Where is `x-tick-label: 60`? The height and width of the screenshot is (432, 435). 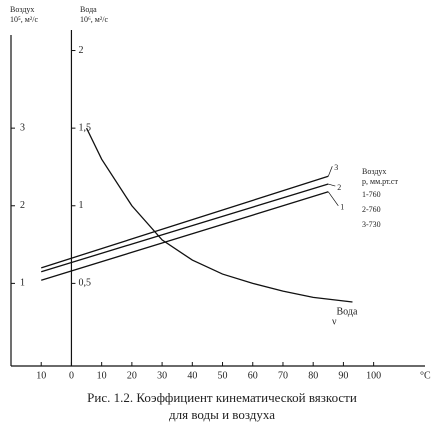 x-tick-label: 60 is located at coordinates (253, 375).